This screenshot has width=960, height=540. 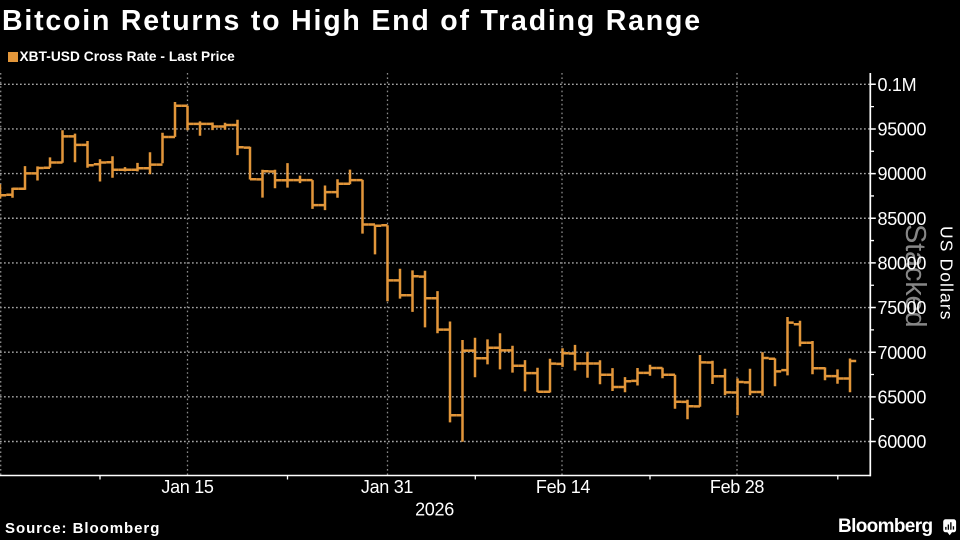 What do you see at coordinates (897, 85) in the screenshot?
I see `svg-text: 0.1M` at bounding box center [897, 85].